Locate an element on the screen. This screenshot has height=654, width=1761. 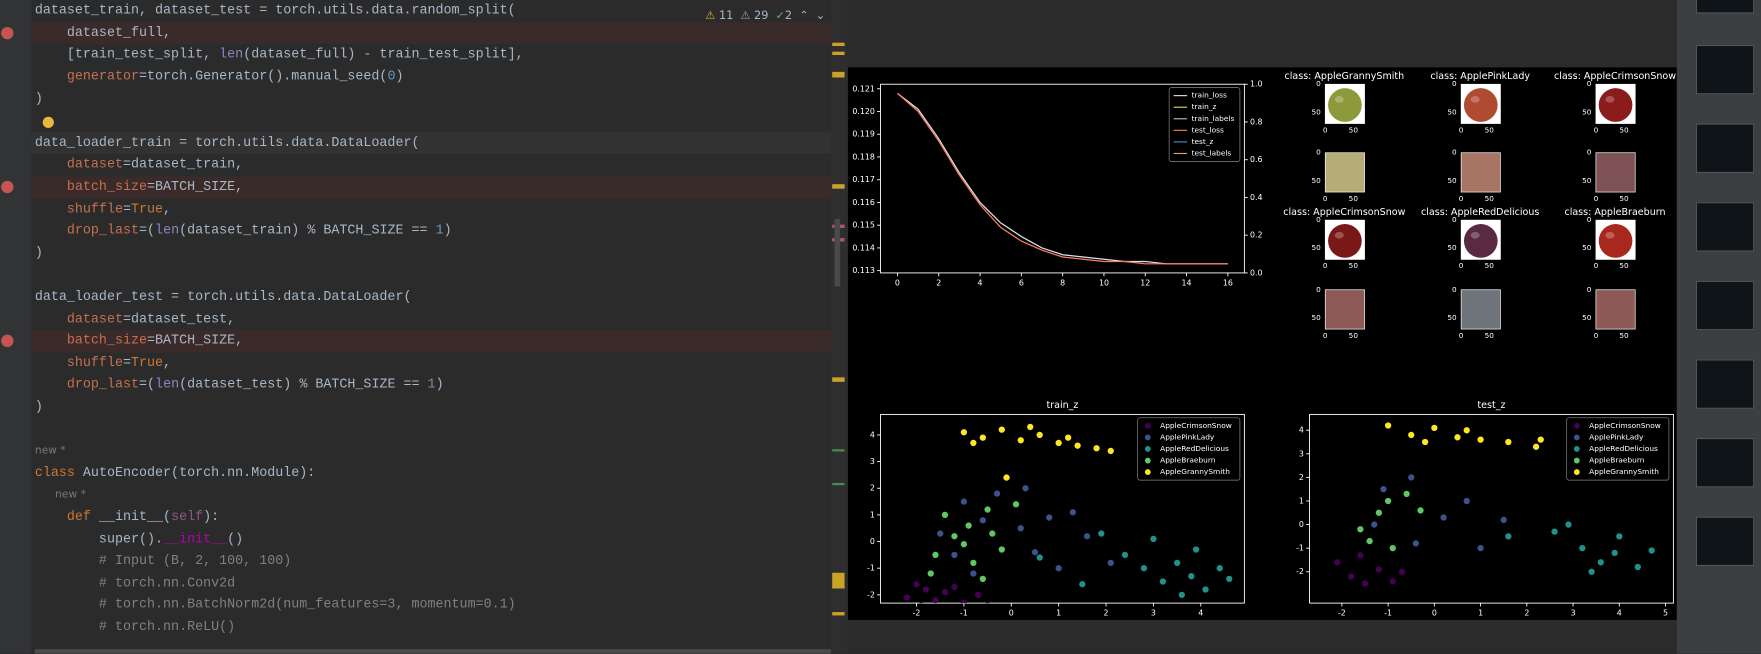
syntax-token: def is located at coordinates (78, 516).